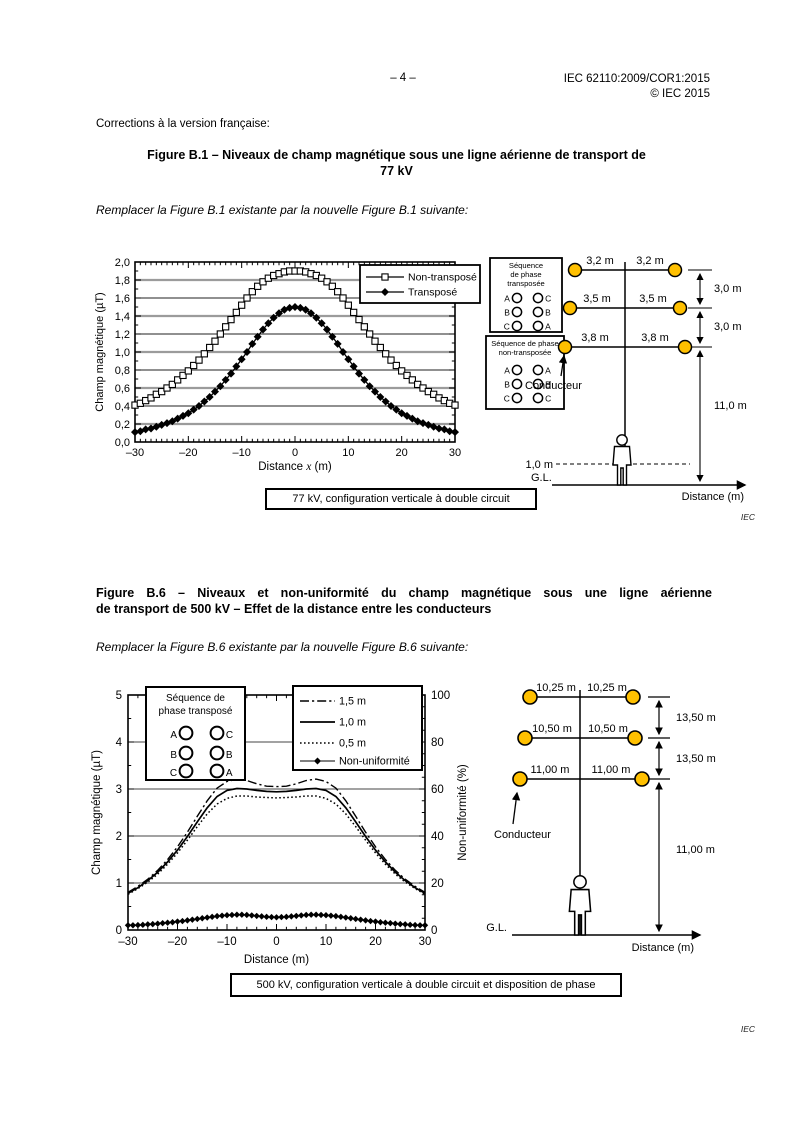 This screenshot has width=793, height=1122. Describe the element at coordinates (119, 743) in the screenshot. I see `y-tick-label-left: 4` at that location.